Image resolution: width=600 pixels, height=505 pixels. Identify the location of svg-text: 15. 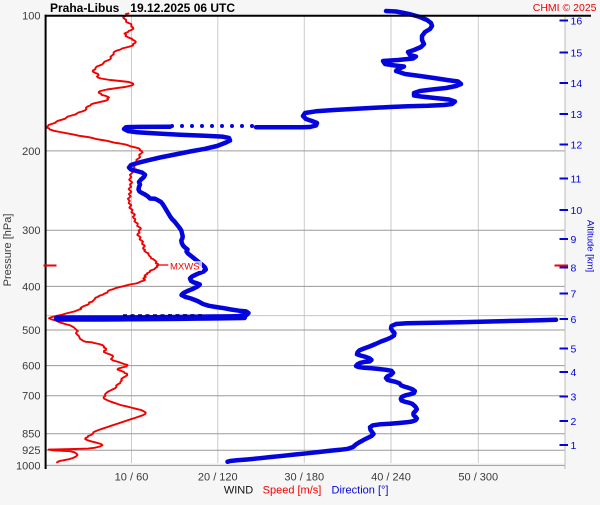
(577, 53).